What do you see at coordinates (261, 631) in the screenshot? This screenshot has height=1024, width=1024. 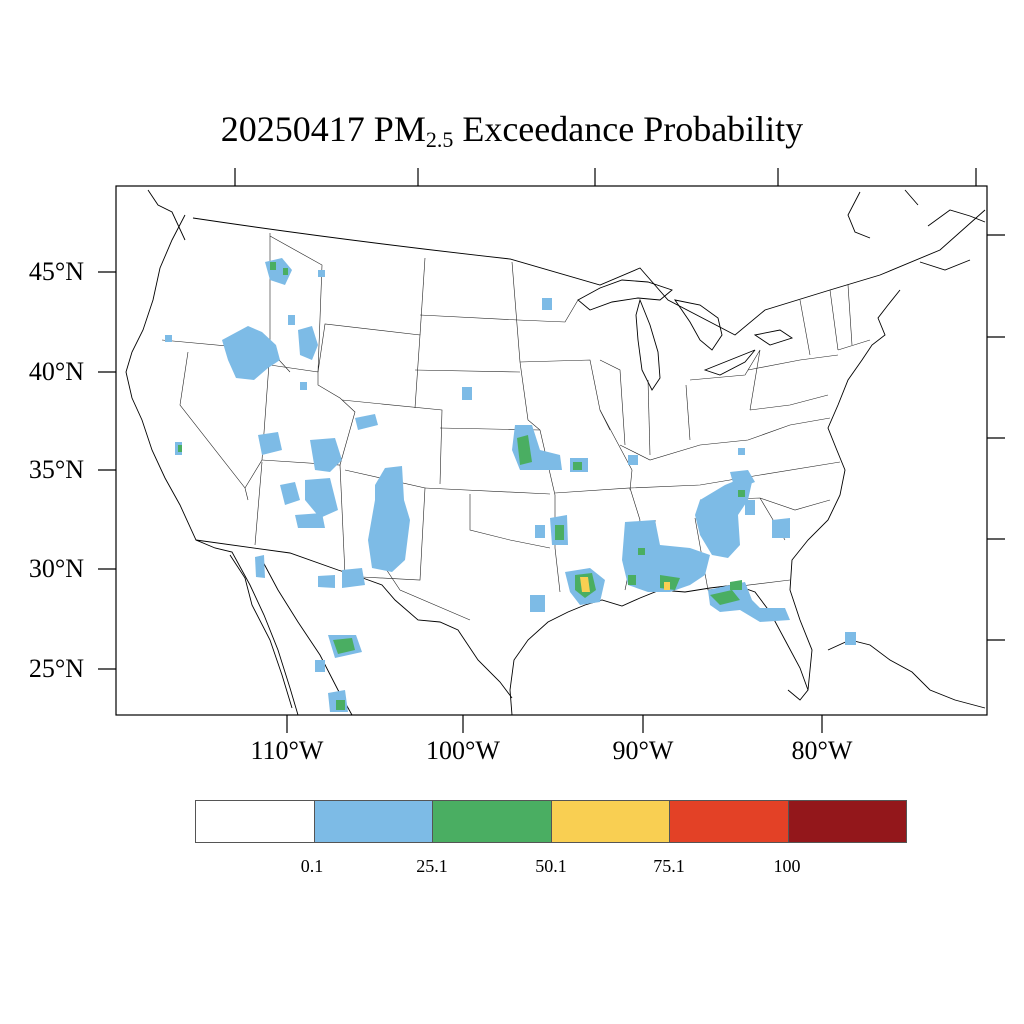 I see `baja-gulf-coast` at bounding box center [261, 631].